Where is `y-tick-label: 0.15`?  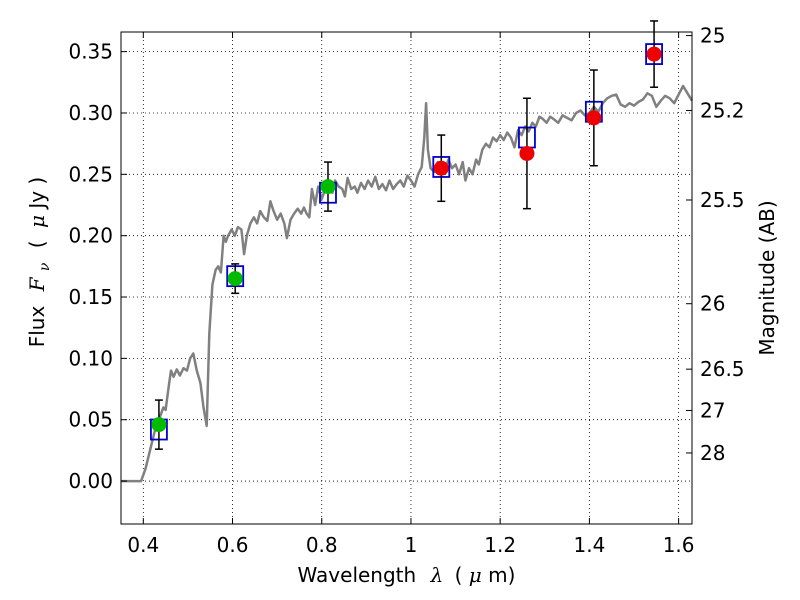 y-tick-label: 0.15 is located at coordinates (90, 297).